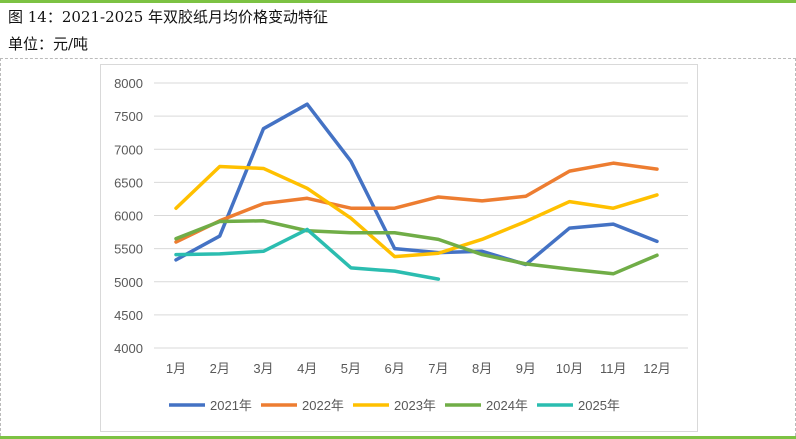  Describe the element at coordinates (48, 44) in the screenshot. I see `unit-label: 单位：元/吨` at that location.